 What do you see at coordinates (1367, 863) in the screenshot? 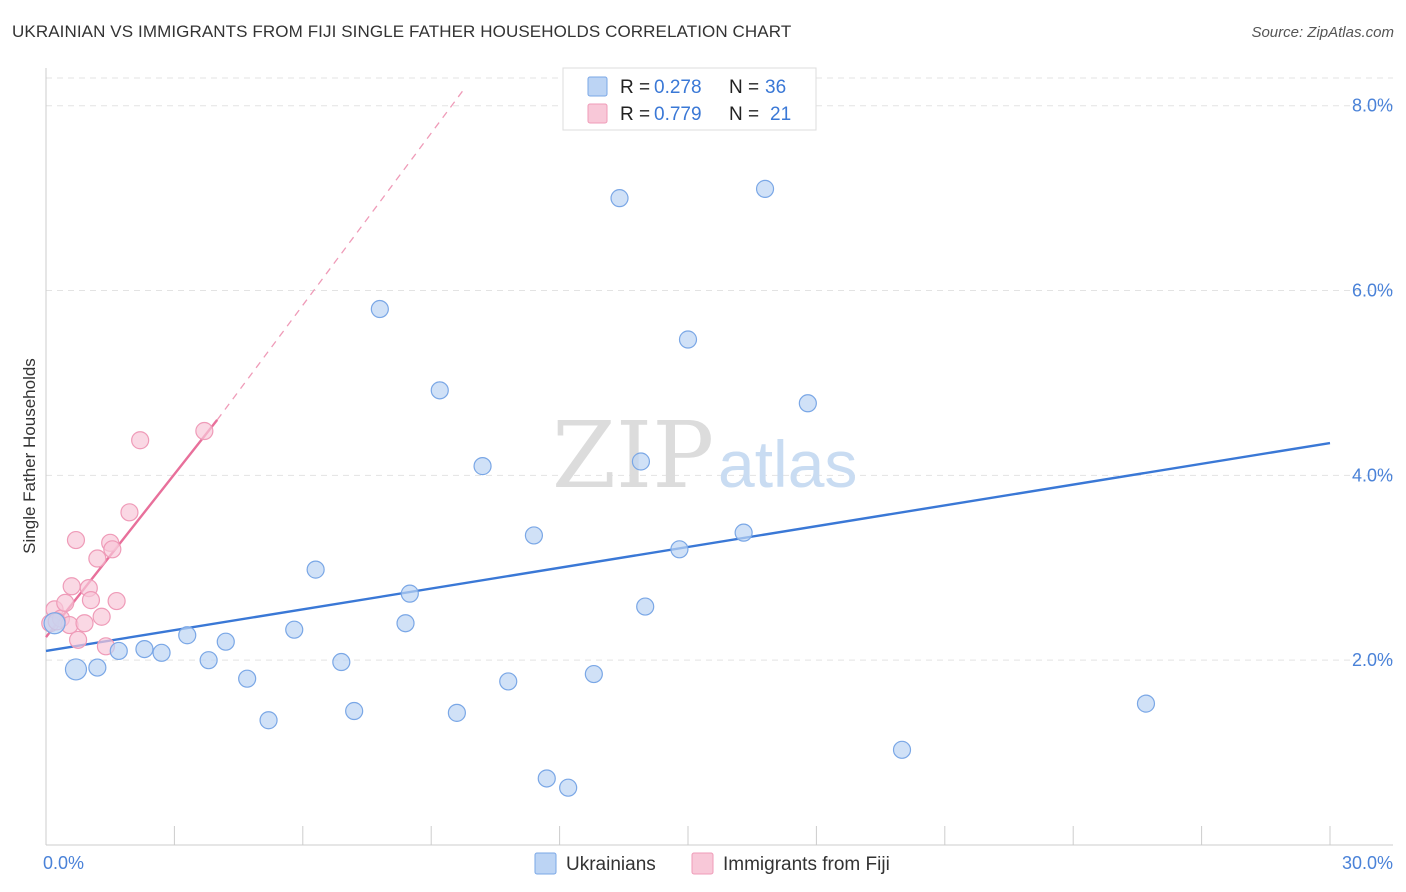
I see `x-tick-max: 30.0%` at bounding box center [1367, 863].